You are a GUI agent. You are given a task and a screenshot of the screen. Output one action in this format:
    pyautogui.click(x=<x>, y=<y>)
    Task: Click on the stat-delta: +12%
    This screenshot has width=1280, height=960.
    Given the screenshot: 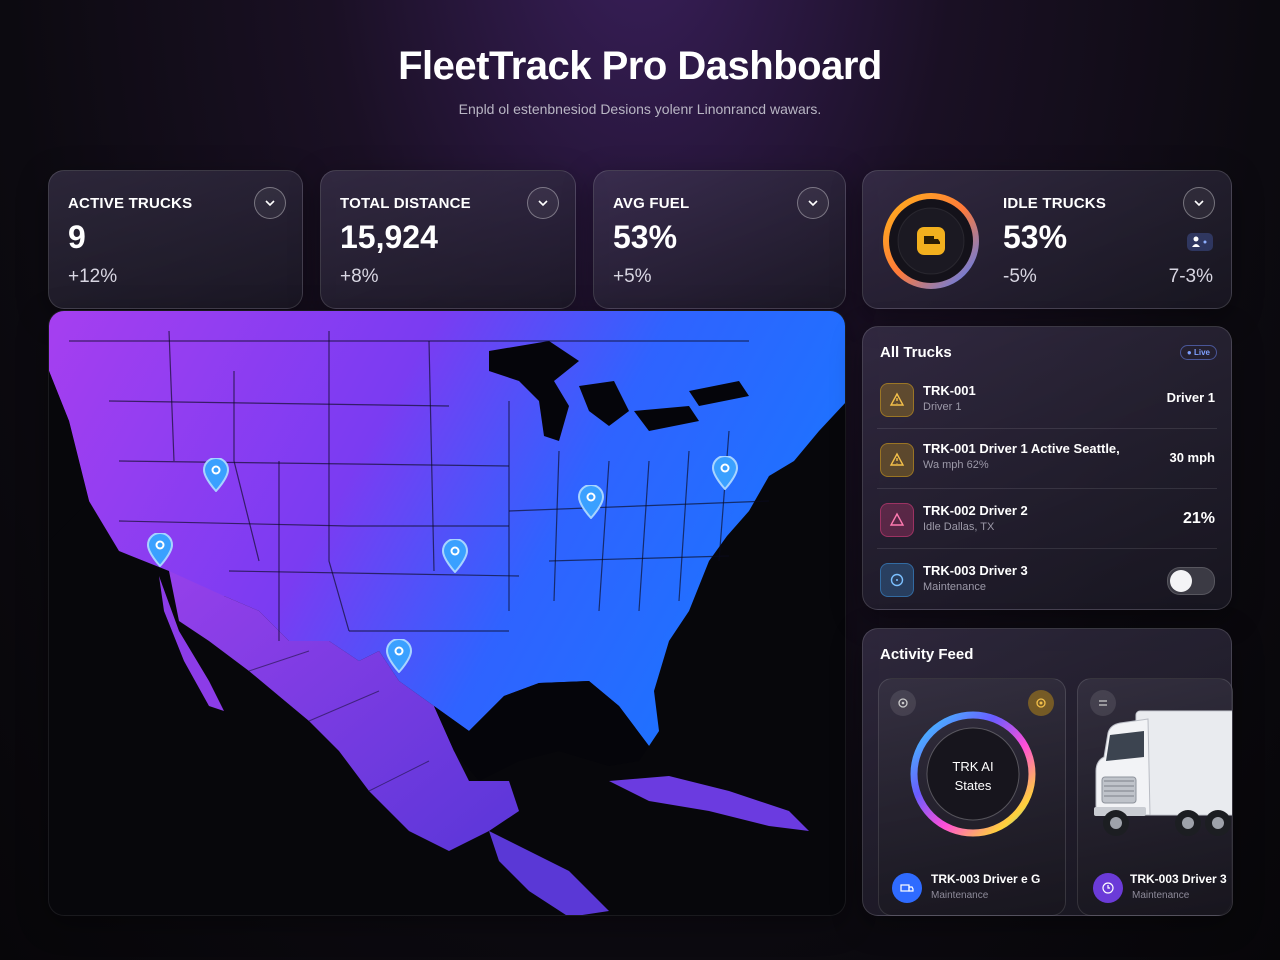 What is the action you would take?
    pyautogui.click(x=93, y=276)
    